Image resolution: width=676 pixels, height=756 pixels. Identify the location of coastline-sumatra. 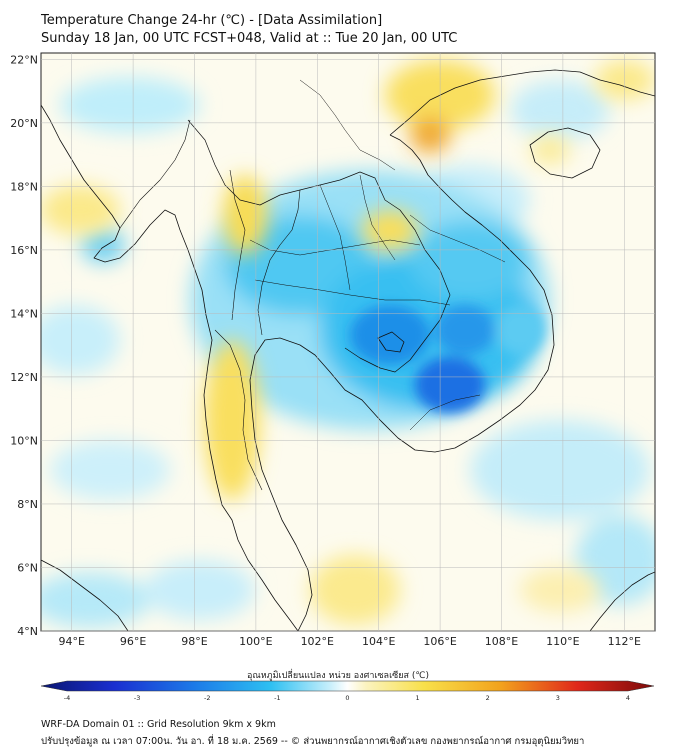
(85, 595).